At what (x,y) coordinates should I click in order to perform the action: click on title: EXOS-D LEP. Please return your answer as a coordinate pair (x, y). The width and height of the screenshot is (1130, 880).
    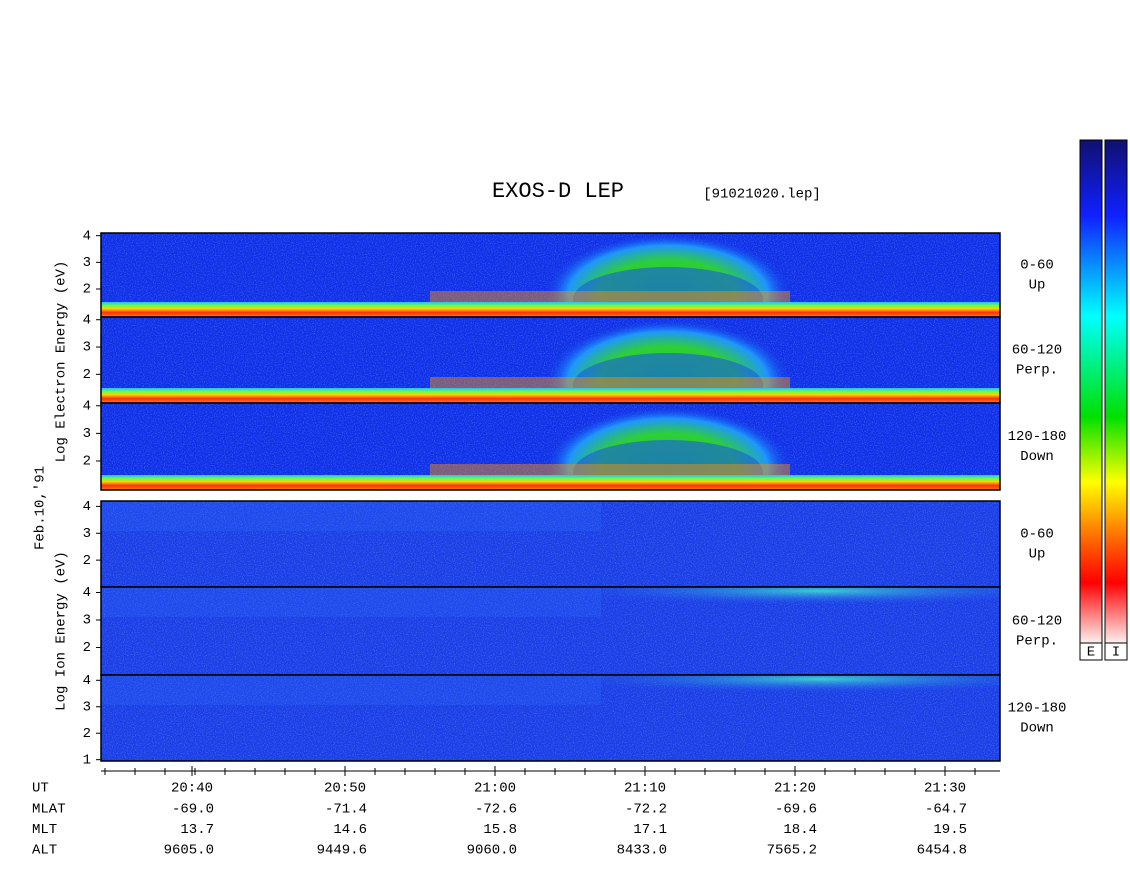
    Looking at the image, I should click on (558, 191).